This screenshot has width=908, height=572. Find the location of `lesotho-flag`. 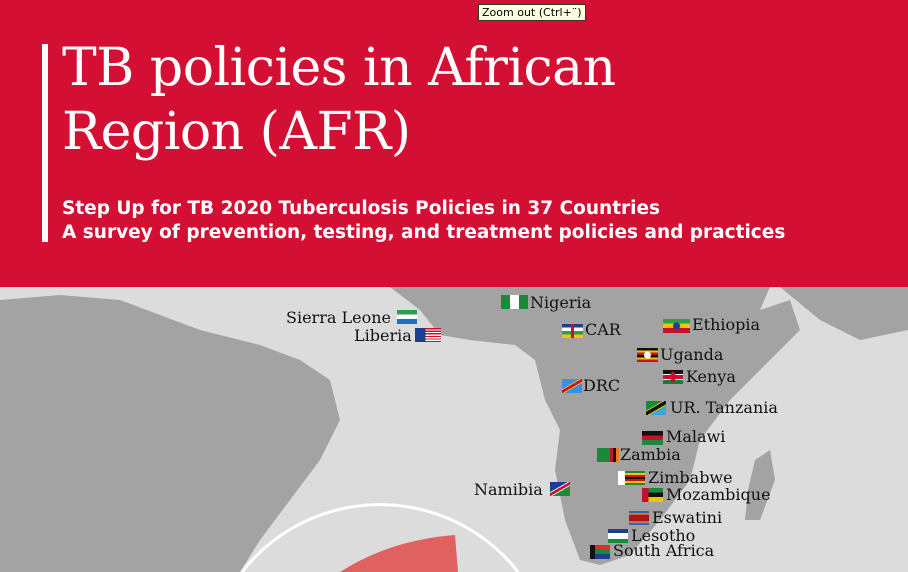

lesotho-flag is located at coordinates (618, 536).